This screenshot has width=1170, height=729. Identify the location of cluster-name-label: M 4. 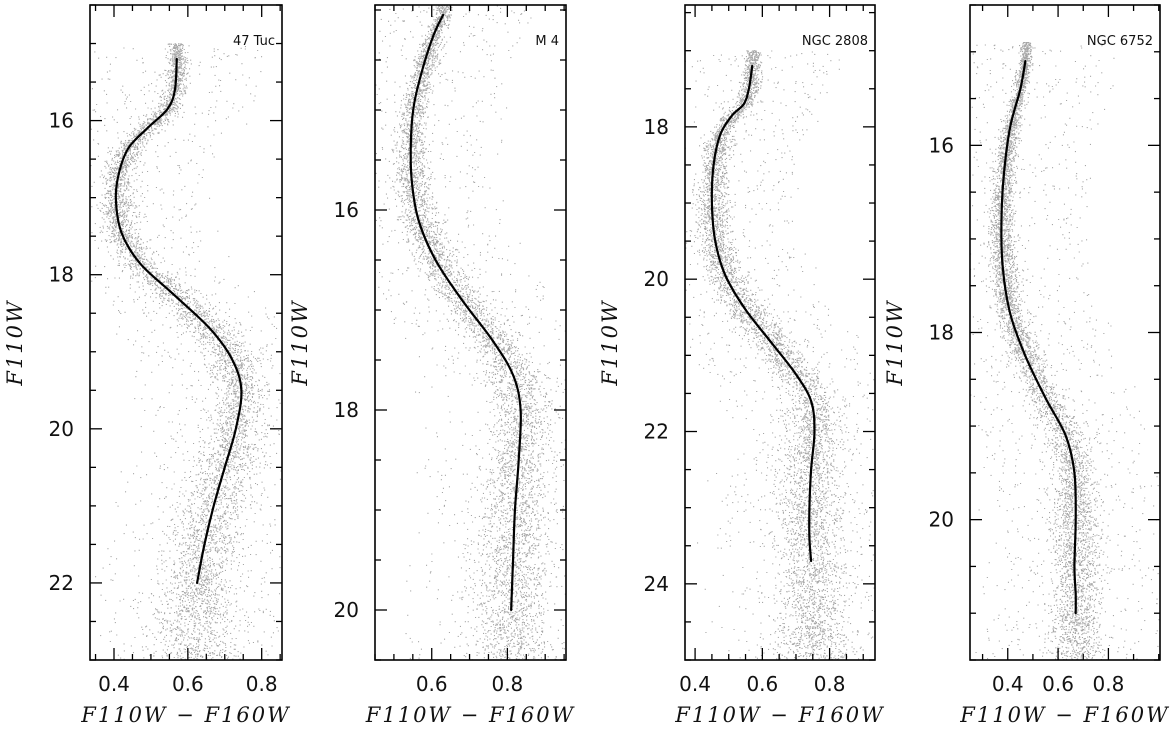
(547, 41).